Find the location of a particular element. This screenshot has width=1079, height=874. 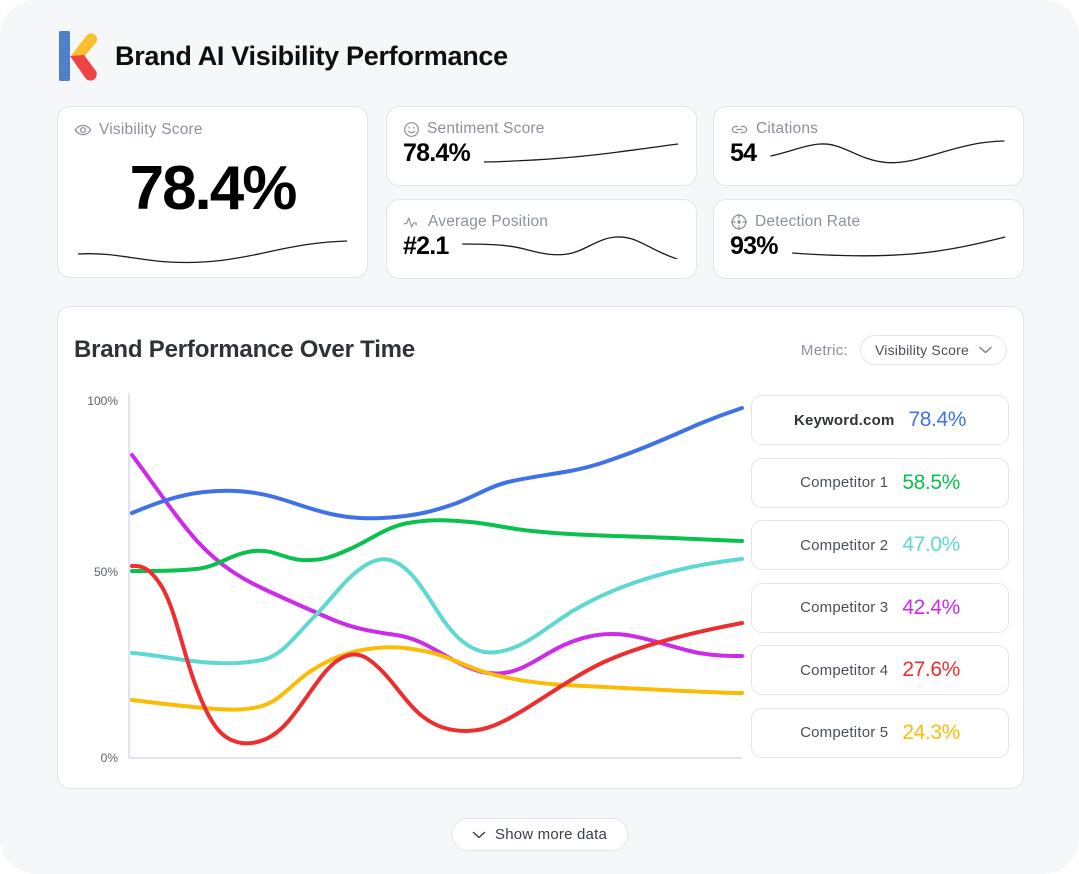

show-more-label: Show more data is located at coordinates (551, 834).